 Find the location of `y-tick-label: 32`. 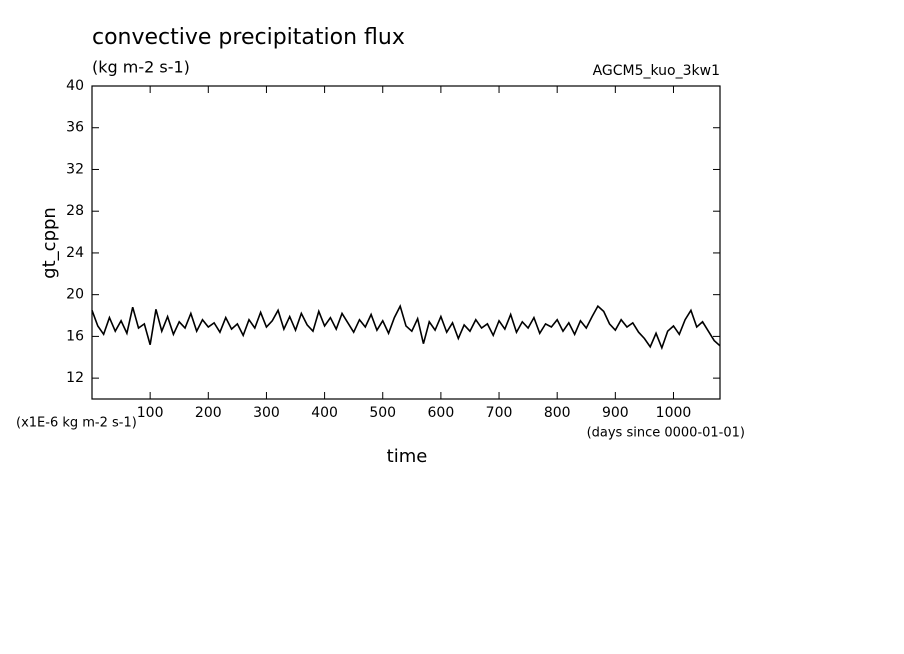

y-tick-label: 32 is located at coordinates (75, 169).